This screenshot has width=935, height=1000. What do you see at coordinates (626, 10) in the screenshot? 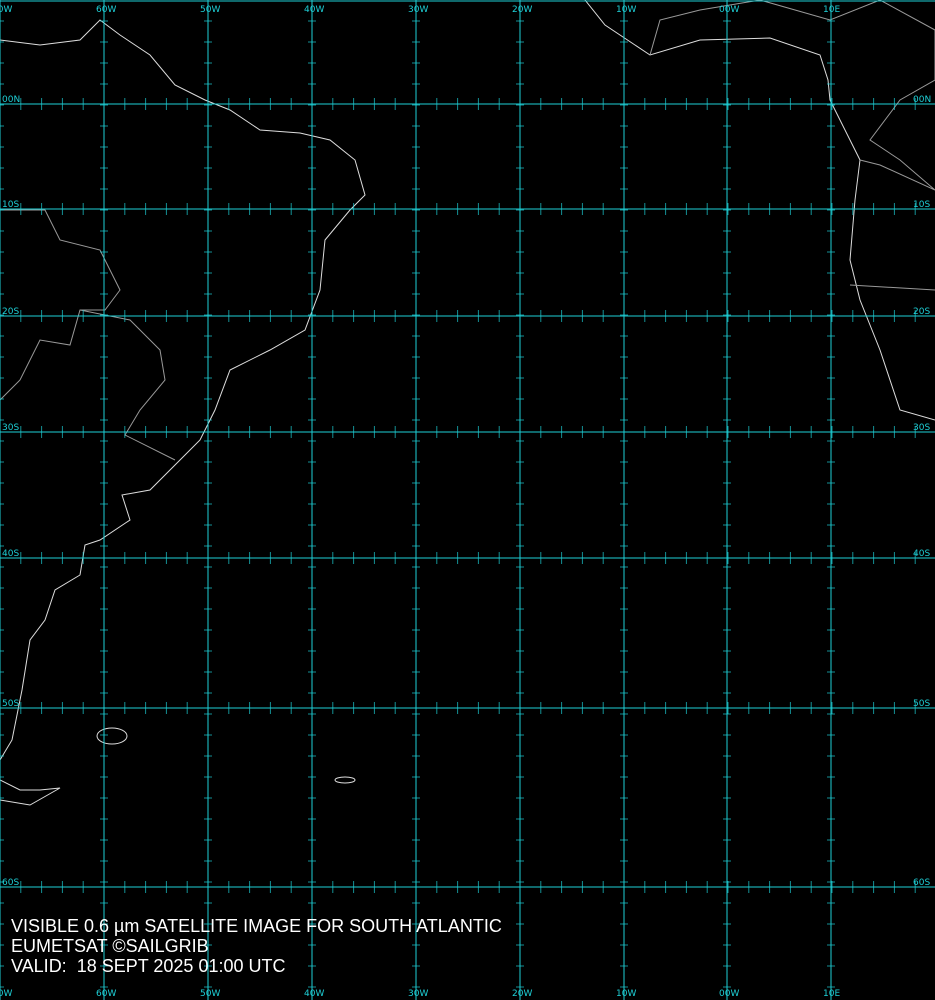
I see `longitude-label-top: 10W` at bounding box center [626, 10].